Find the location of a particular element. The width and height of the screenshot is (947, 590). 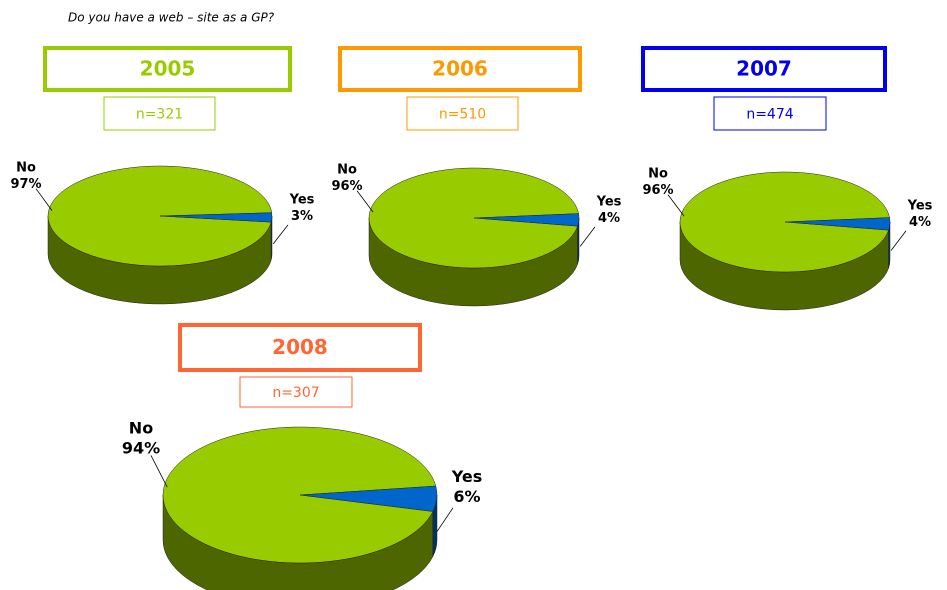

chart-title: 2005 is located at coordinates (168, 69).